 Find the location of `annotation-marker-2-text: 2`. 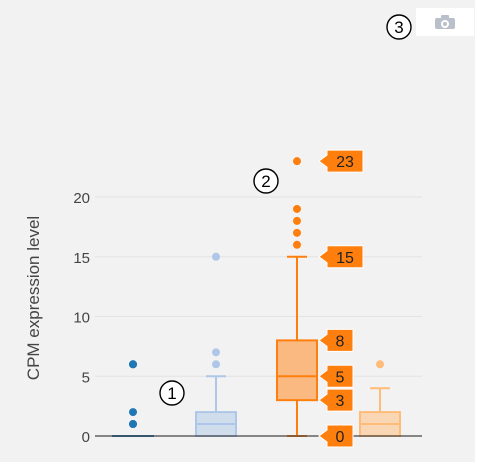

annotation-marker-2-text: 2 is located at coordinates (265, 181).